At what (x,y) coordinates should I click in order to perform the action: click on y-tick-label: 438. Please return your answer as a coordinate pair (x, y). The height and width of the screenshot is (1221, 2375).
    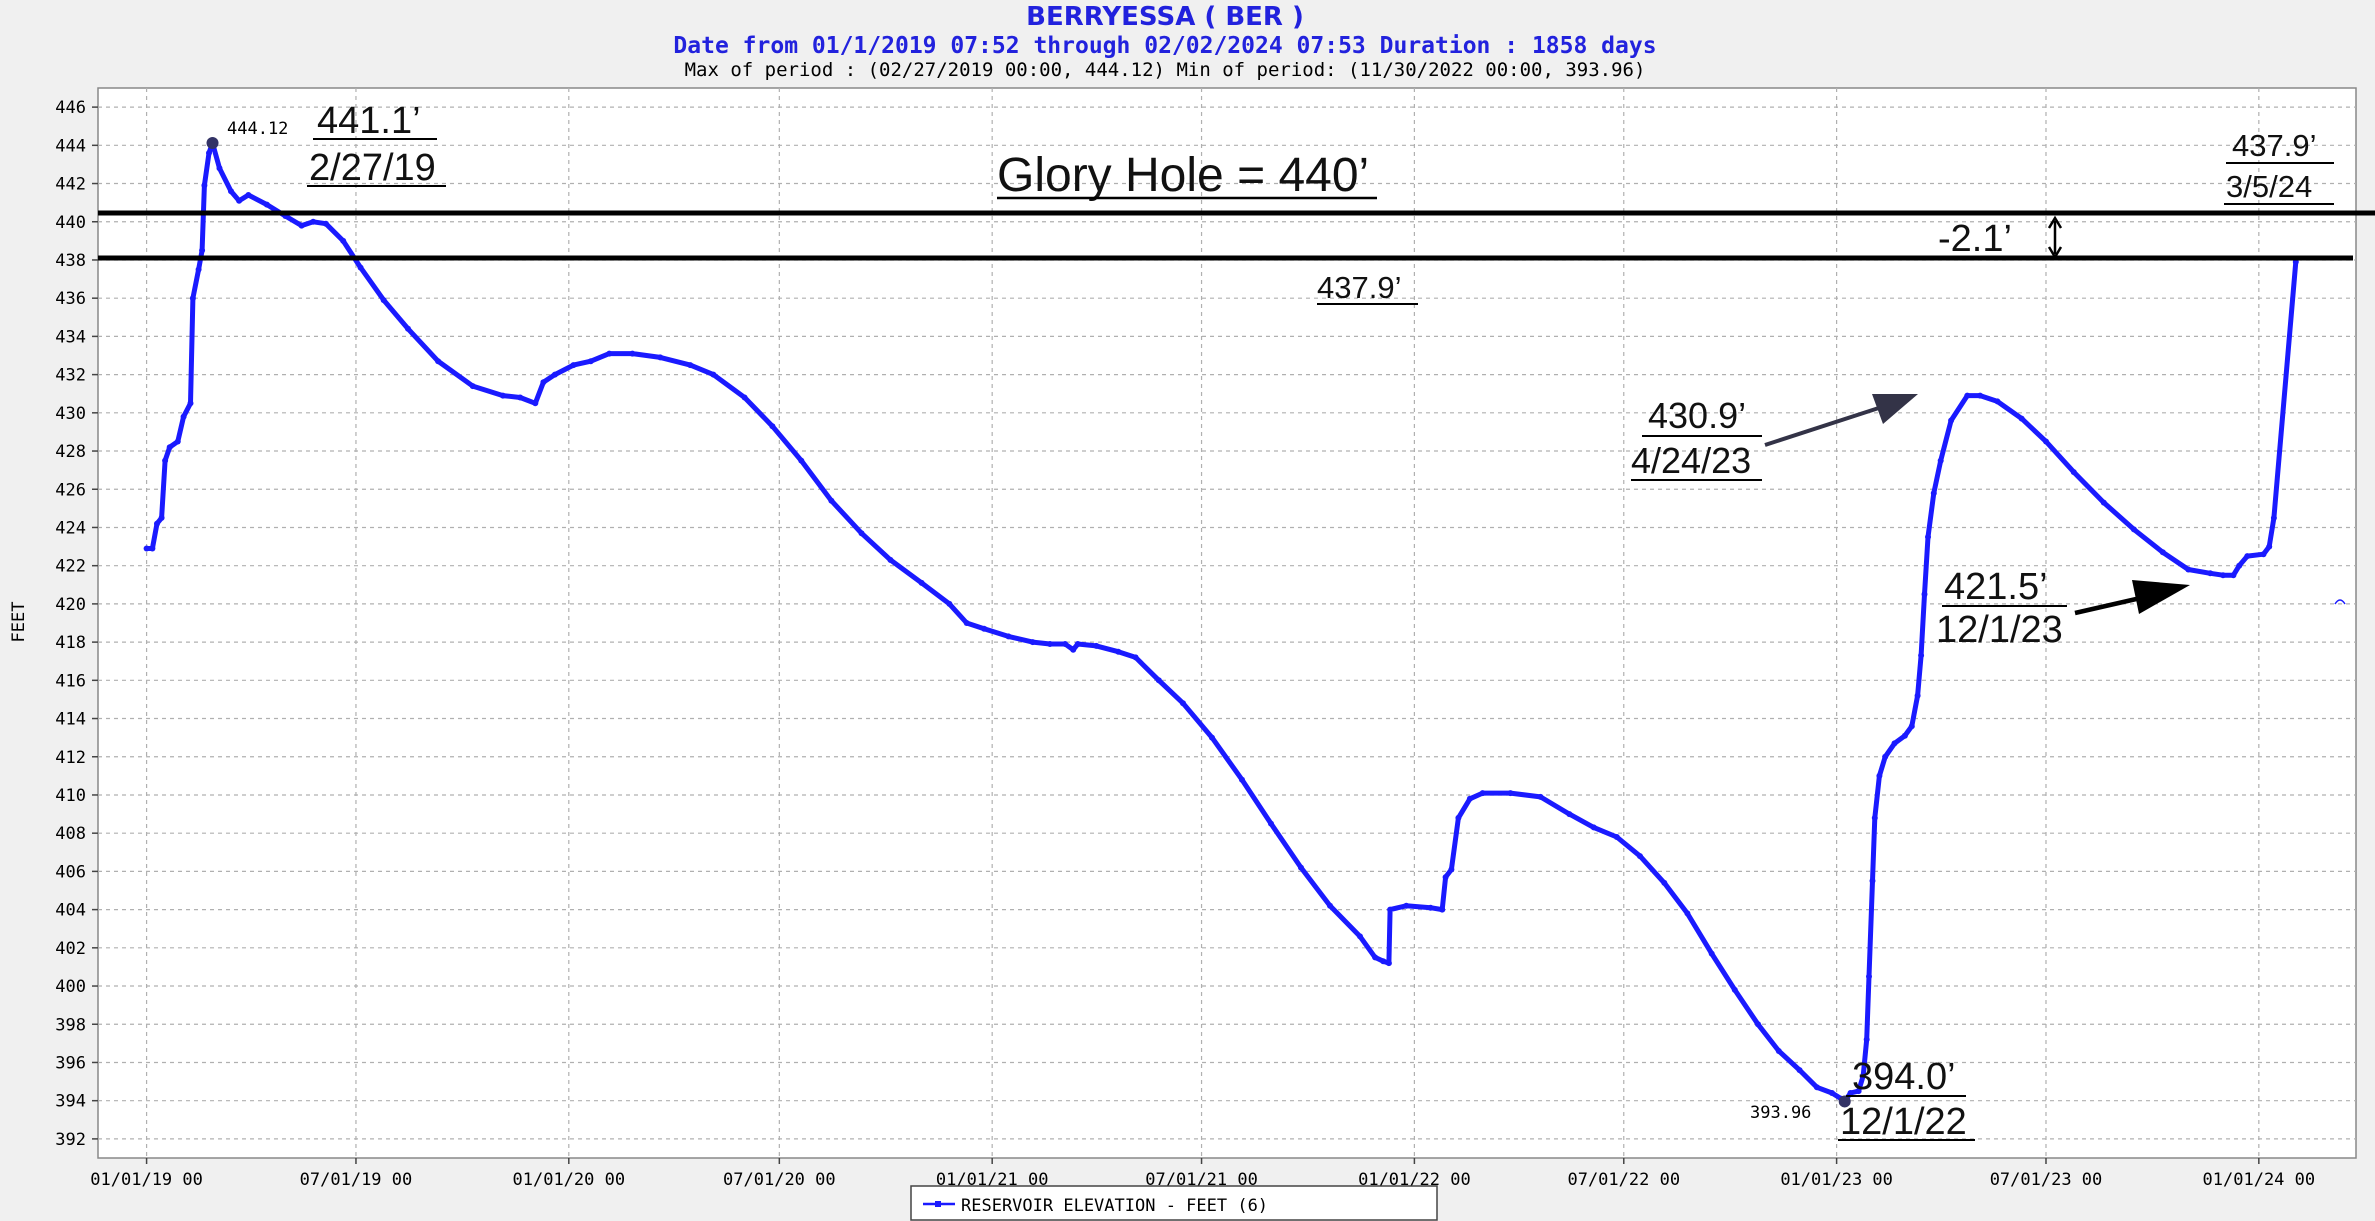
    Looking at the image, I should click on (70, 261).